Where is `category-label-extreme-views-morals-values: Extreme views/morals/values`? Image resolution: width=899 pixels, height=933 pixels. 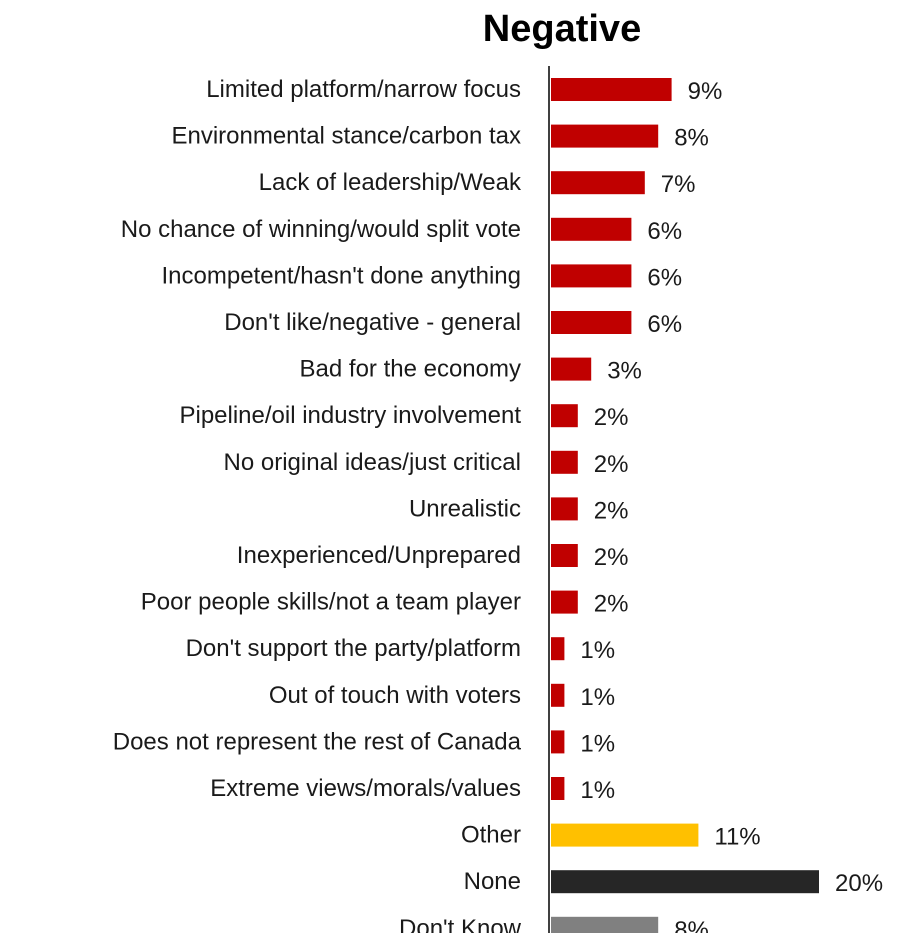
category-label-extreme-views-morals-values: Extreme views/morals/values is located at coordinates (365, 788).